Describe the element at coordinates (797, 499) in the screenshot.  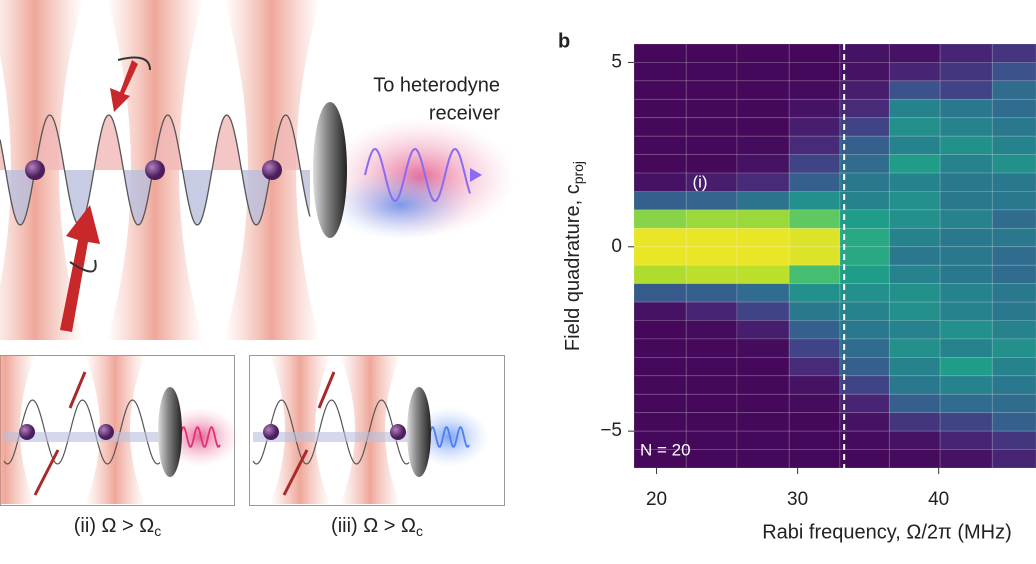
I see `x-tick-label: 30` at that location.